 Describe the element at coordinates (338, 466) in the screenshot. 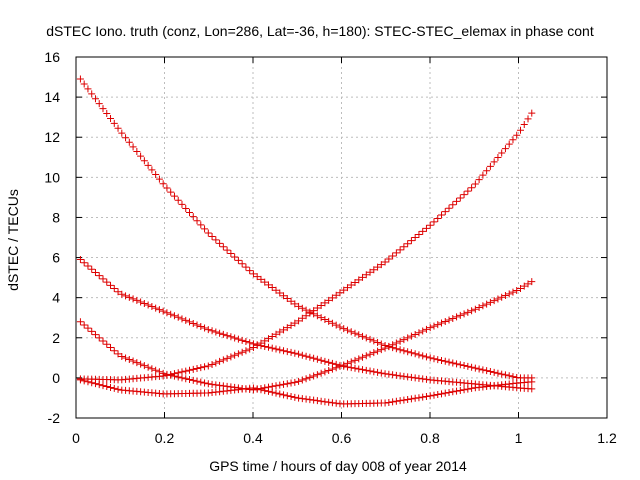

I see `x-axis-label: GPS time / hours of day 008 of year 2014` at that location.